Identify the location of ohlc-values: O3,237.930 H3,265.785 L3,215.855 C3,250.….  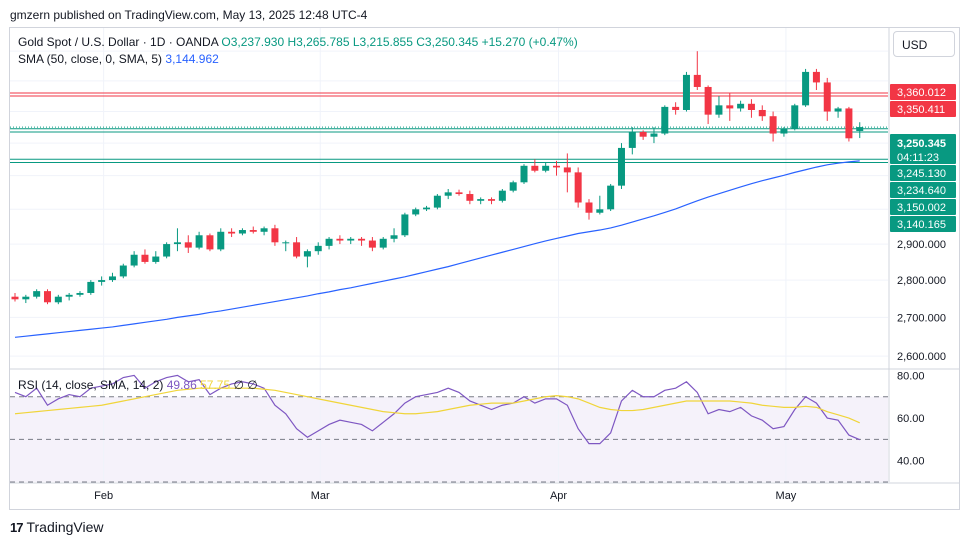
(399, 42).